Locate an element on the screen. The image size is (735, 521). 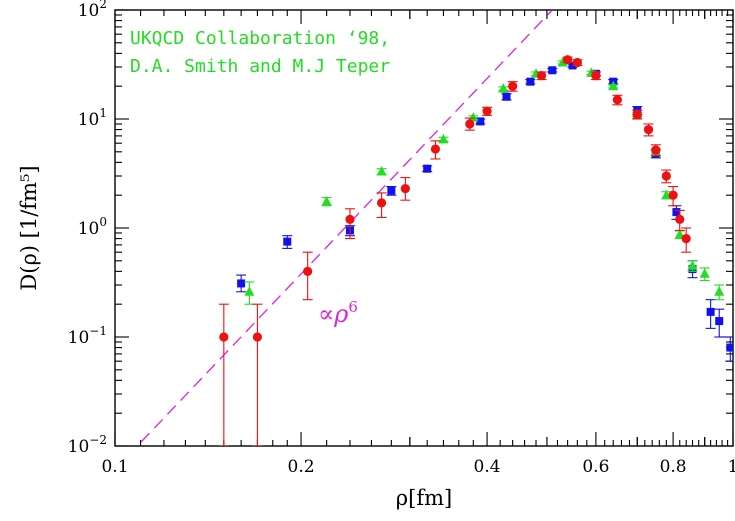
y-tick-exp: −2 is located at coordinates (98, 440).